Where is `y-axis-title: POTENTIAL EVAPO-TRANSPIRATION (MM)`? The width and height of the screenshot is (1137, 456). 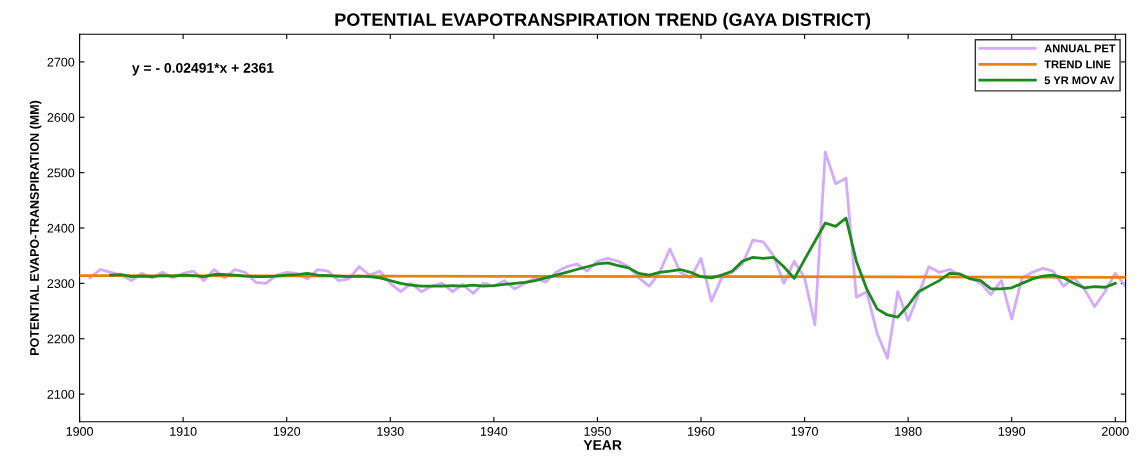 y-axis-title: POTENTIAL EVAPO-TRANSPIRATION (MM) is located at coordinates (35, 227).